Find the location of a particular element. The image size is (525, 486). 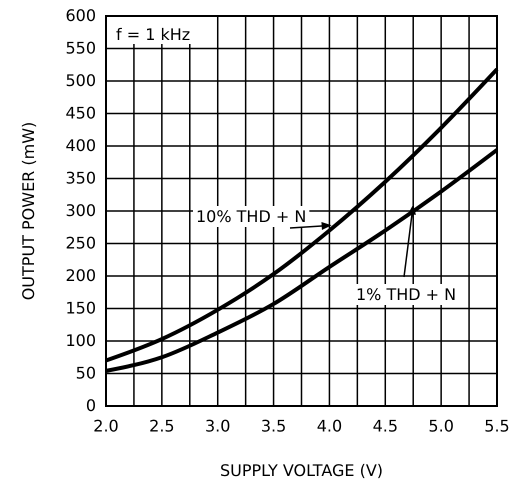

y-tick-label: 300 is located at coordinates (80, 210).